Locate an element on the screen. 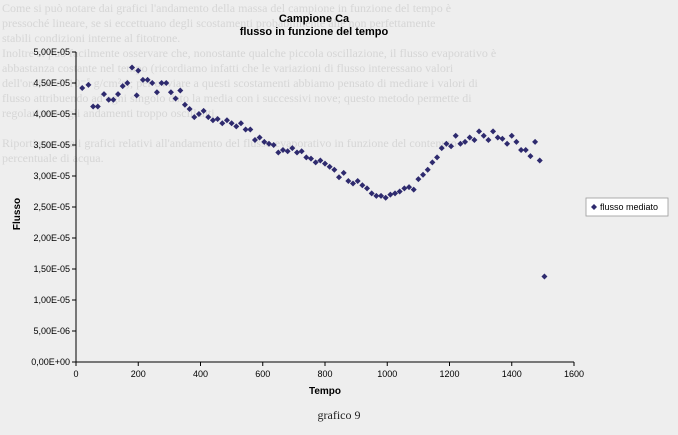 The height and width of the screenshot is (435, 678). y-tick-label: 2,50E-05 is located at coordinates (51, 207).